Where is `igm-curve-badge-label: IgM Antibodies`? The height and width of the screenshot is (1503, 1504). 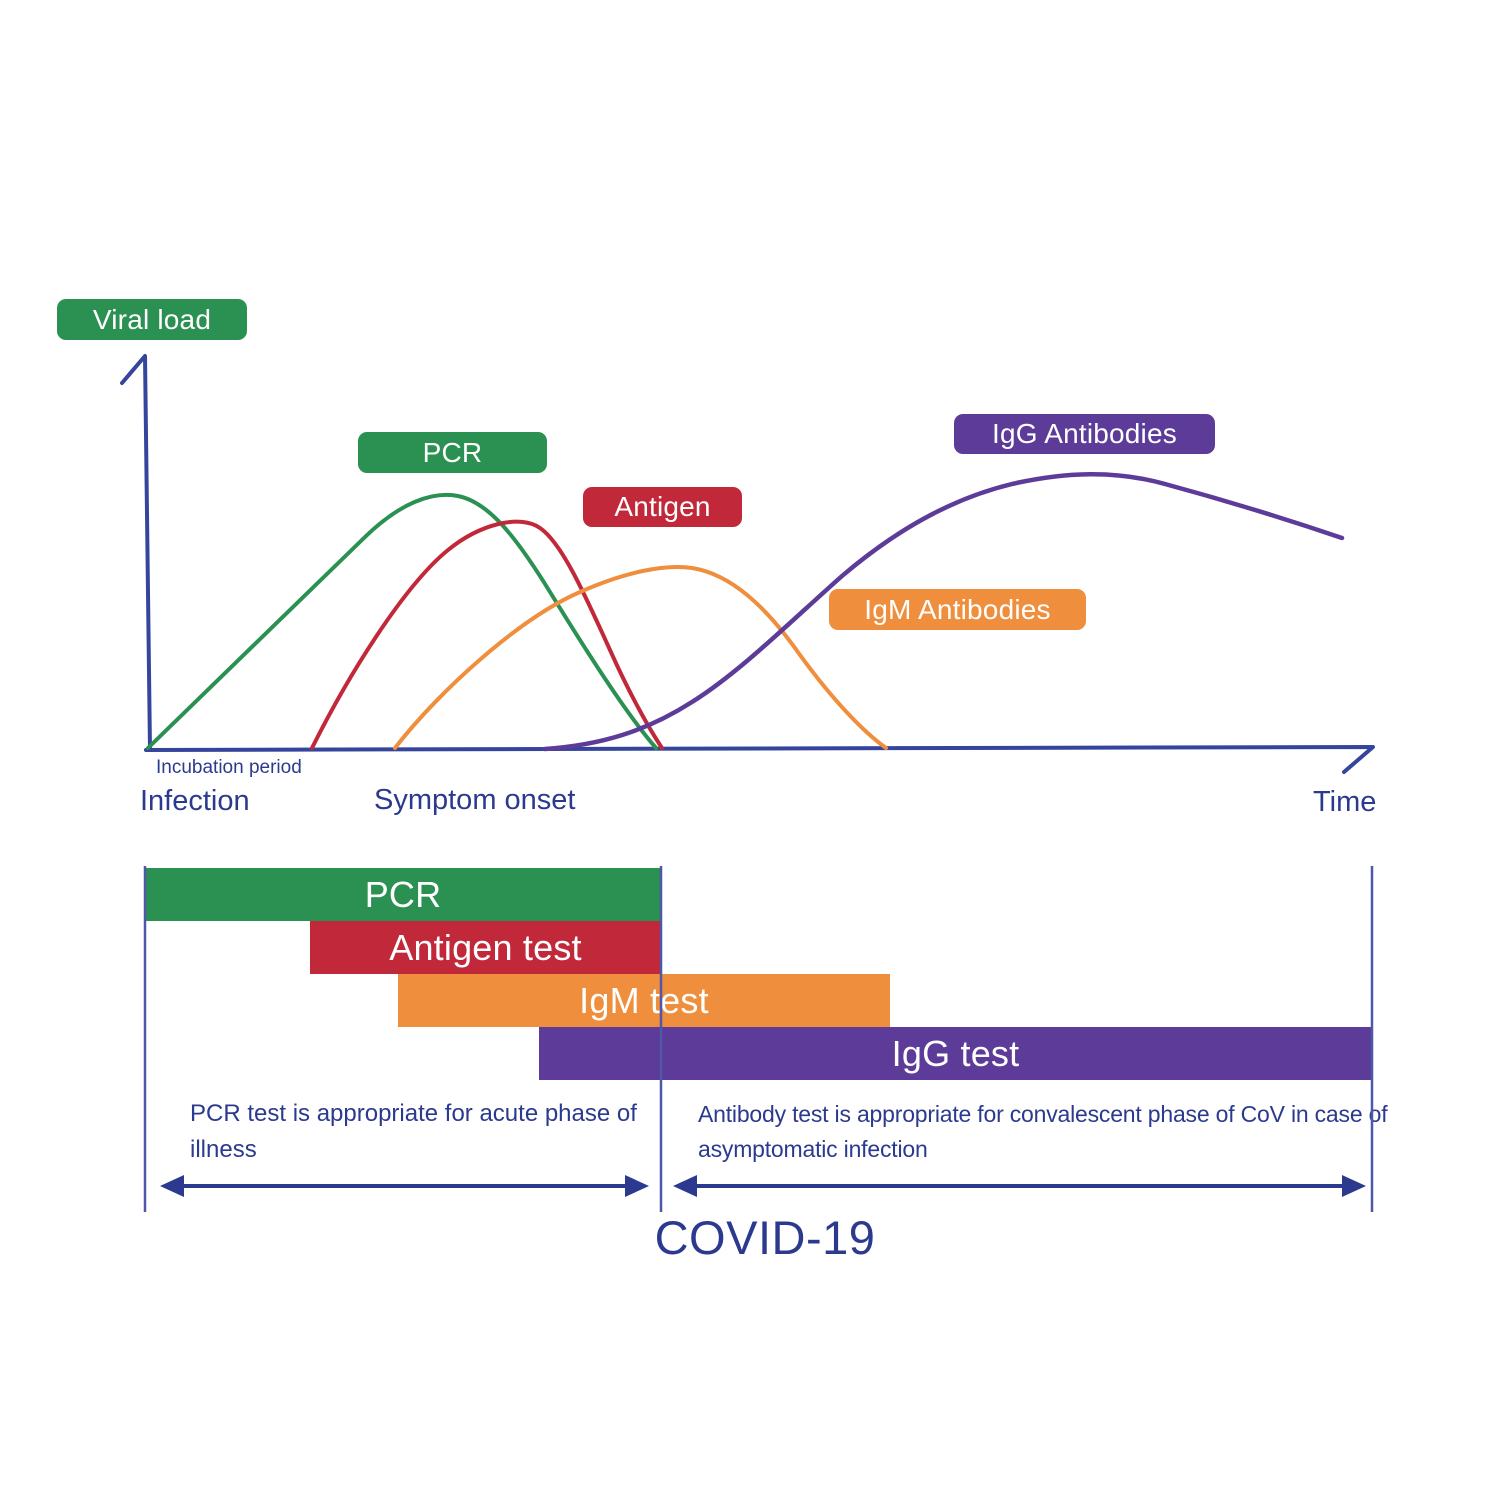 igm-curve-badge-label: IgM Antibodies is located at coordinates (957, 609).